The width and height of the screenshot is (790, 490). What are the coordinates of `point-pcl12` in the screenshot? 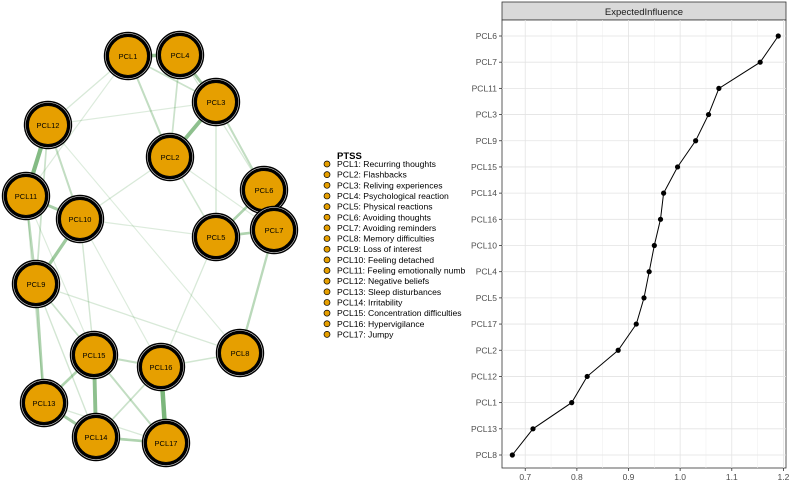 It's located at (587, 376).